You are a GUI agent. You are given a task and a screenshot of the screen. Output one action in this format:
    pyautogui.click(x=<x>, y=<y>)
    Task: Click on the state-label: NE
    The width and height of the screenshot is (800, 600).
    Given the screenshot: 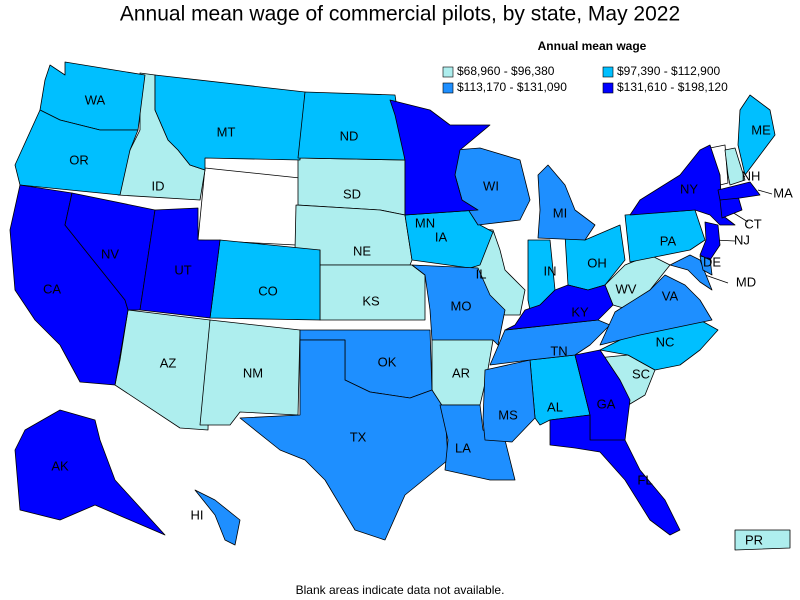 What is the action you would take?
    pyautogui.click(x=362, y=250)
    